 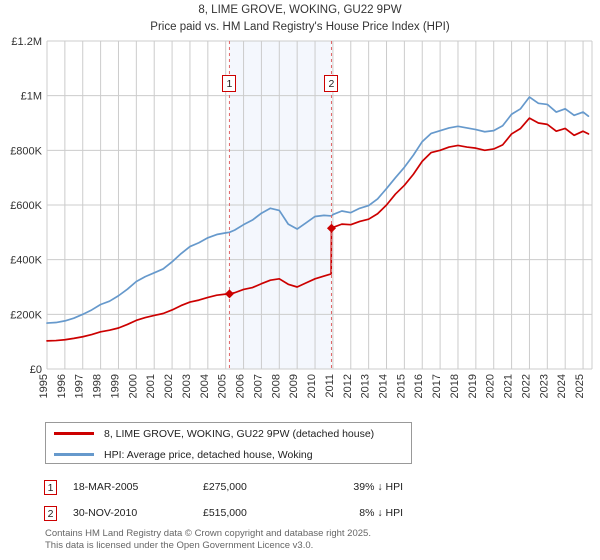 I want to click on x-axis-tick-label: 2003, so click(x=187, y=386).